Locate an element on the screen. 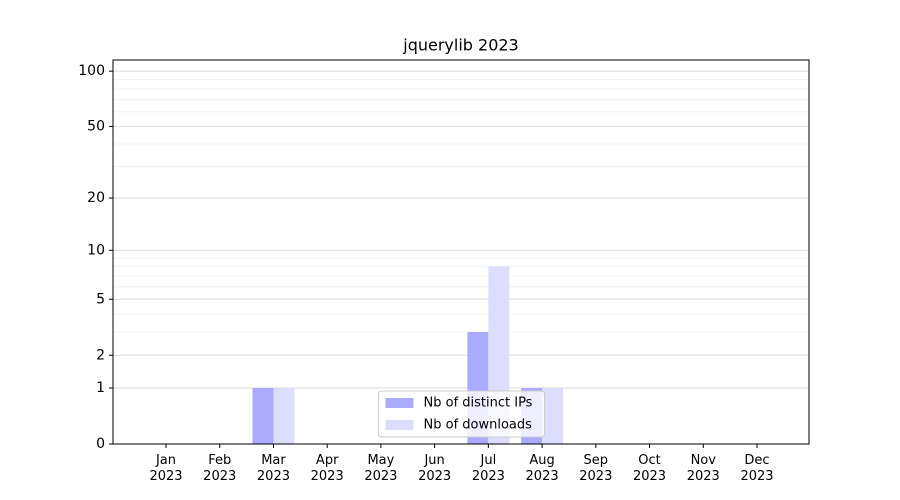  y-tick-label: 2 is located at coordinates (100, 355).